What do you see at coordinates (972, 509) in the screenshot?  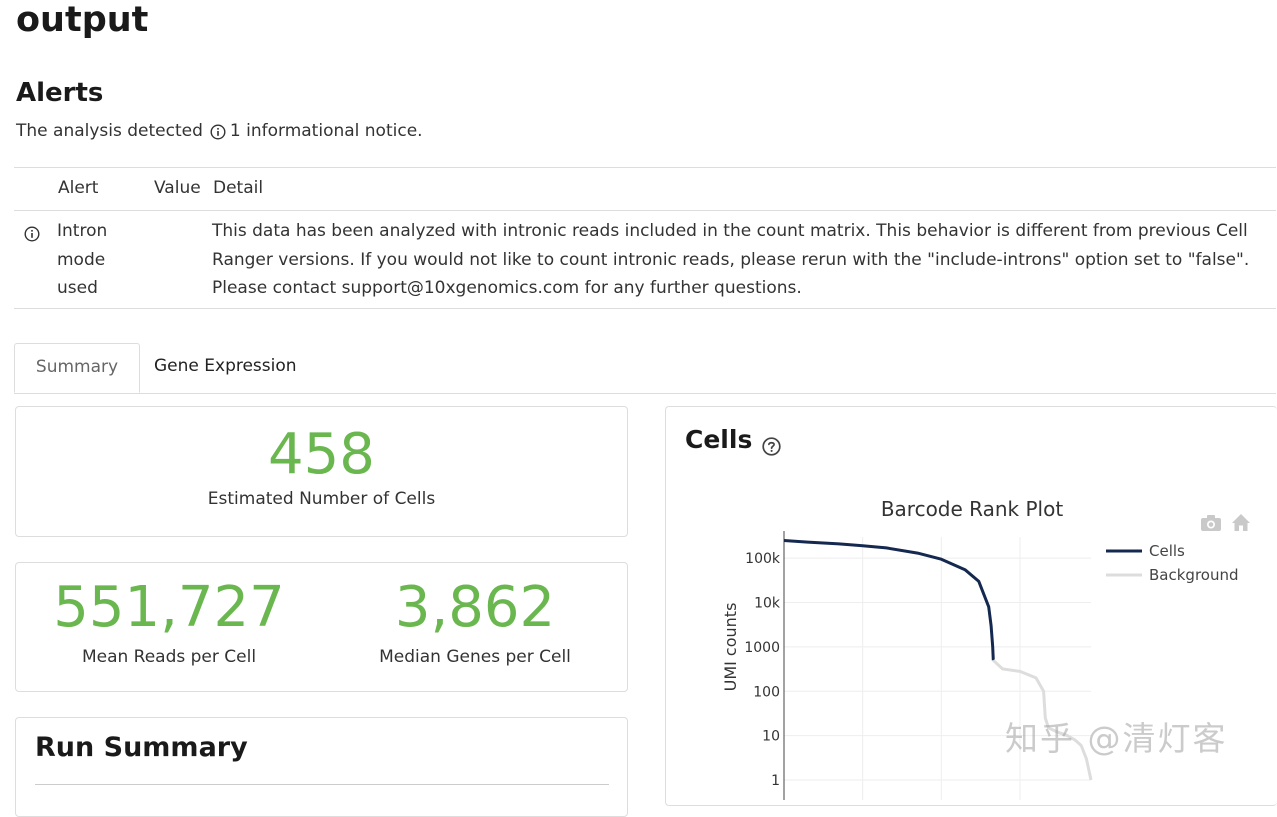 I see `chart-title: Barcode Rank Plot` at bounding box center [972, 509].